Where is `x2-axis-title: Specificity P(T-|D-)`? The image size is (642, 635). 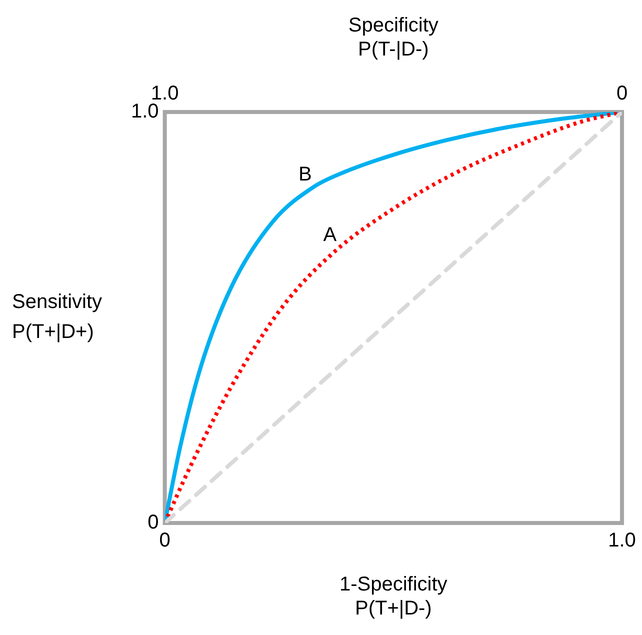 x2-axis-title: Specificity P(T-|D-) is located at coordinates (393, 37).